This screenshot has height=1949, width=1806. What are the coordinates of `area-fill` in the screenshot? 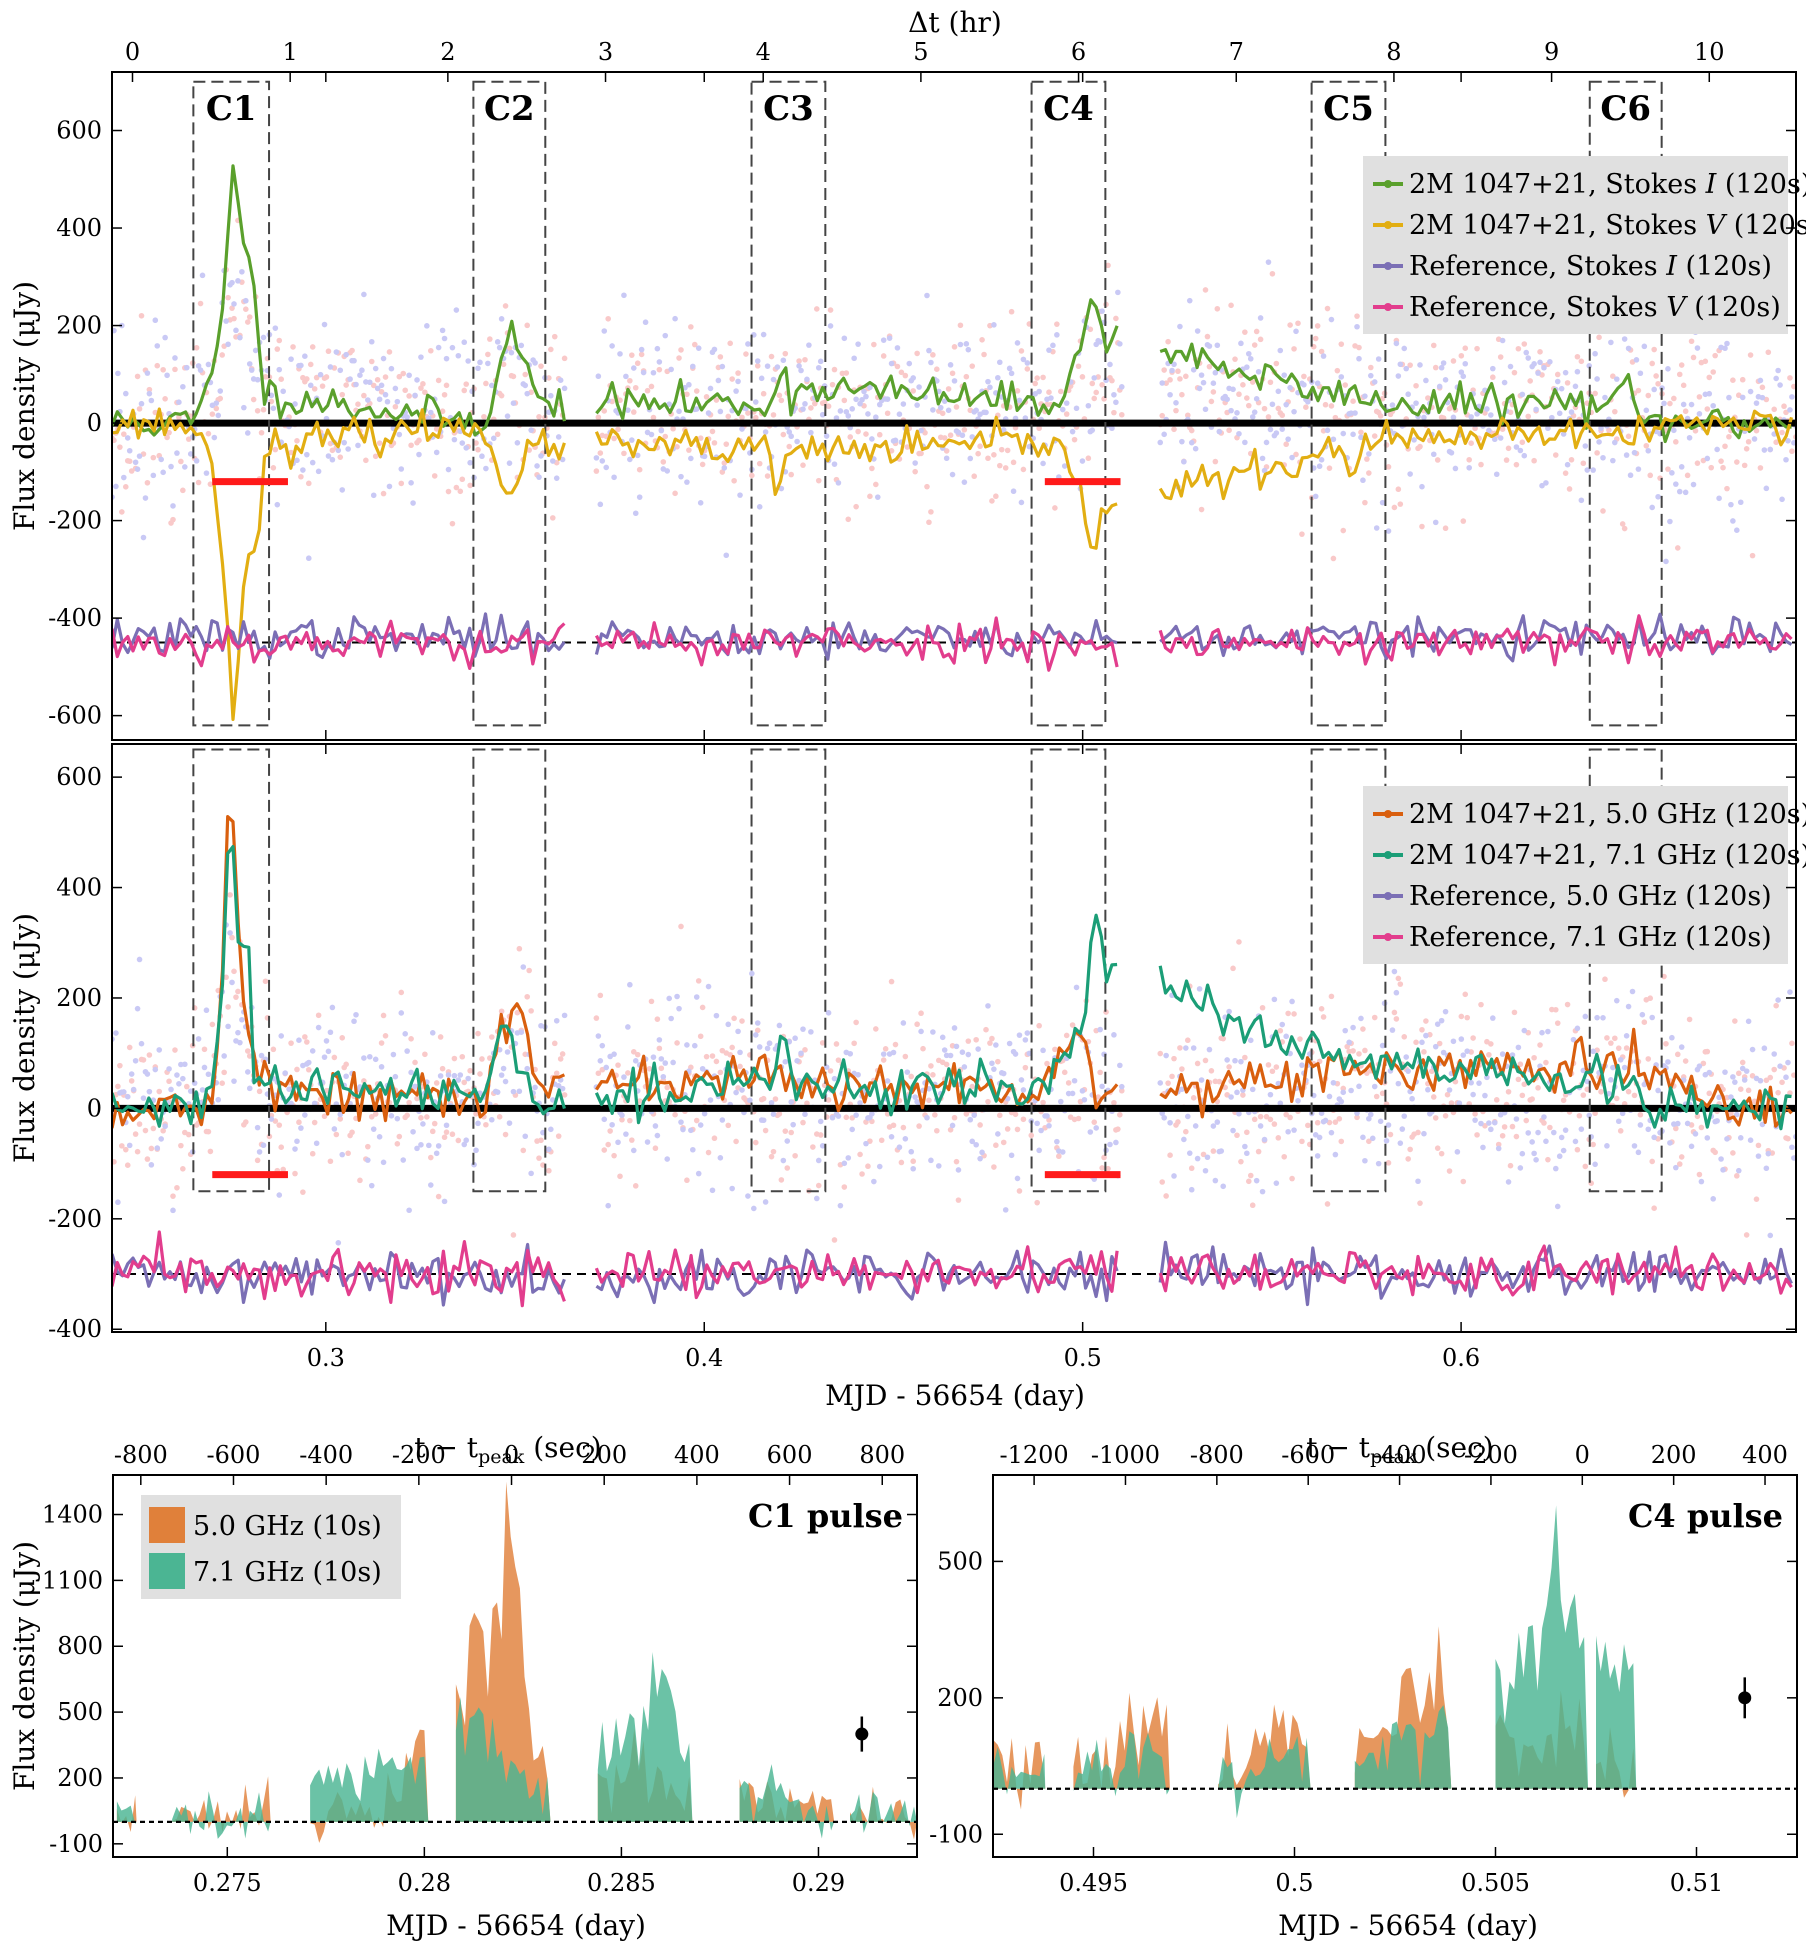 It's located at (1121, 1764).